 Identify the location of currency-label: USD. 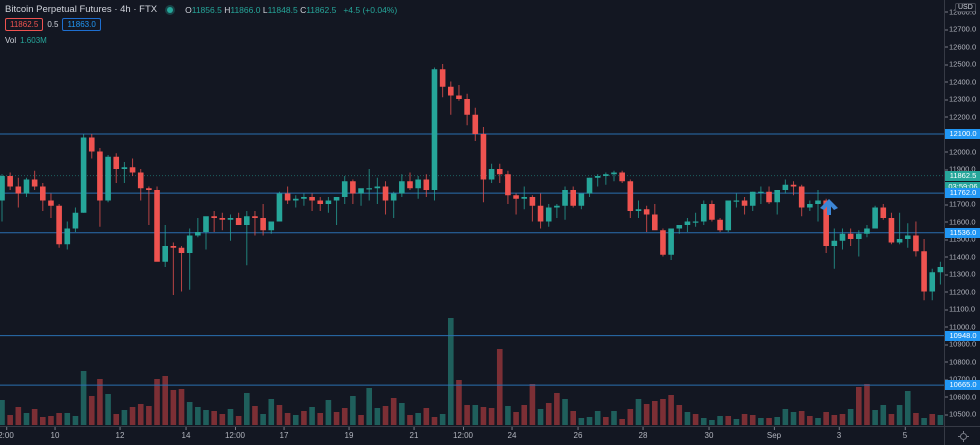
(965, 7).